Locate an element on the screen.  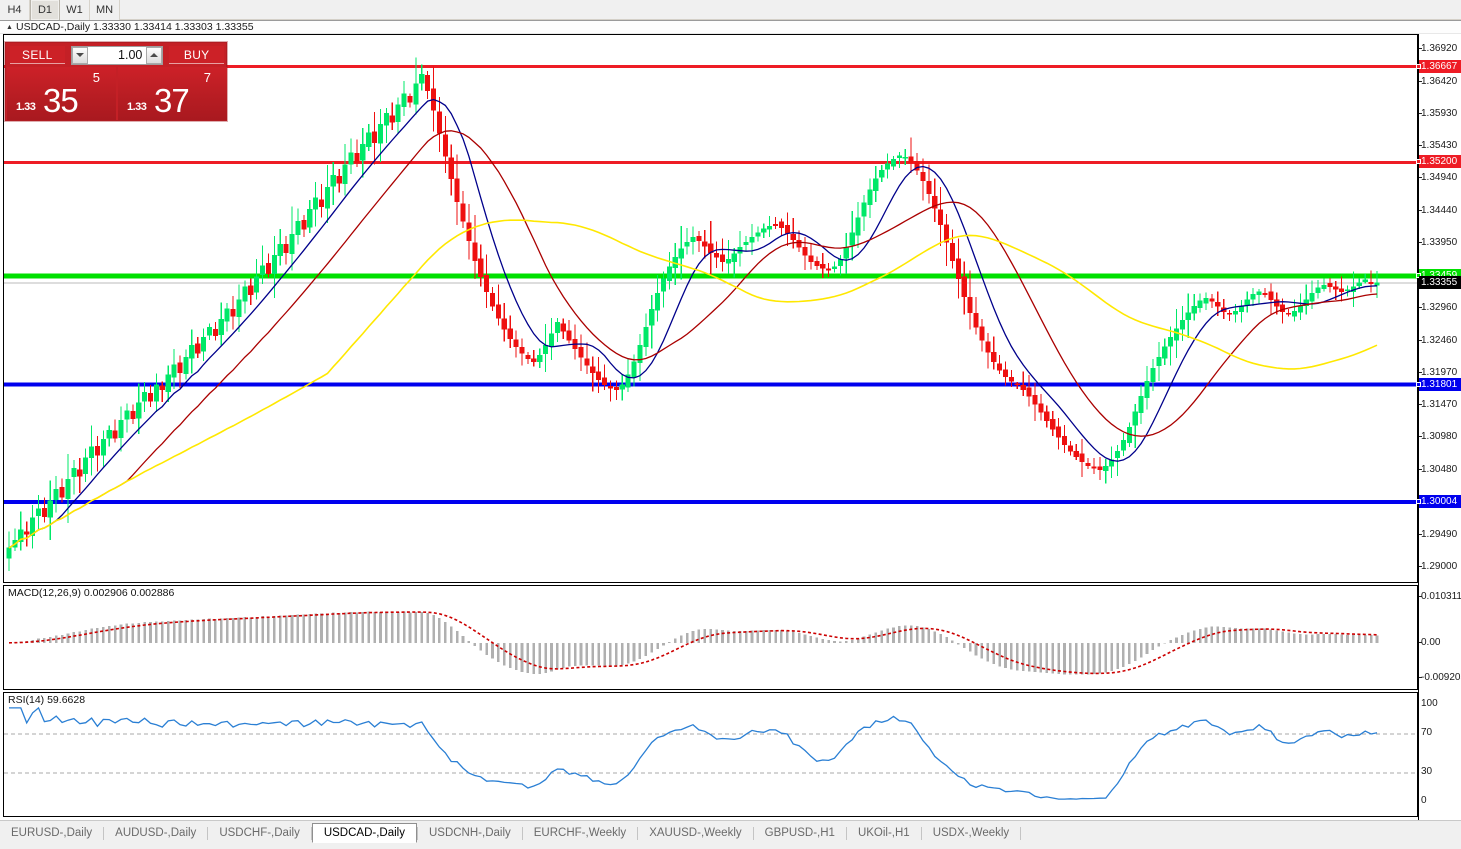
timeframe-d1: D1 is located at coordinates (45, 10).